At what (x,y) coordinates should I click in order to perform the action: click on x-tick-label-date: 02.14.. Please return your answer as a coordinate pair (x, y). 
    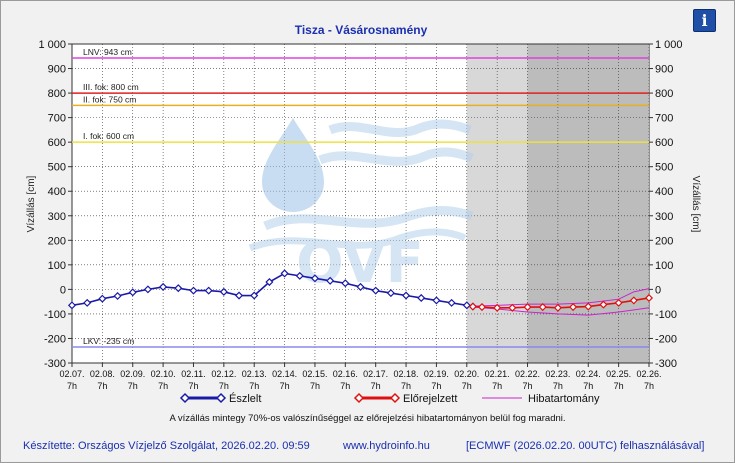
    Looking at the image, I should click on (284, 374).